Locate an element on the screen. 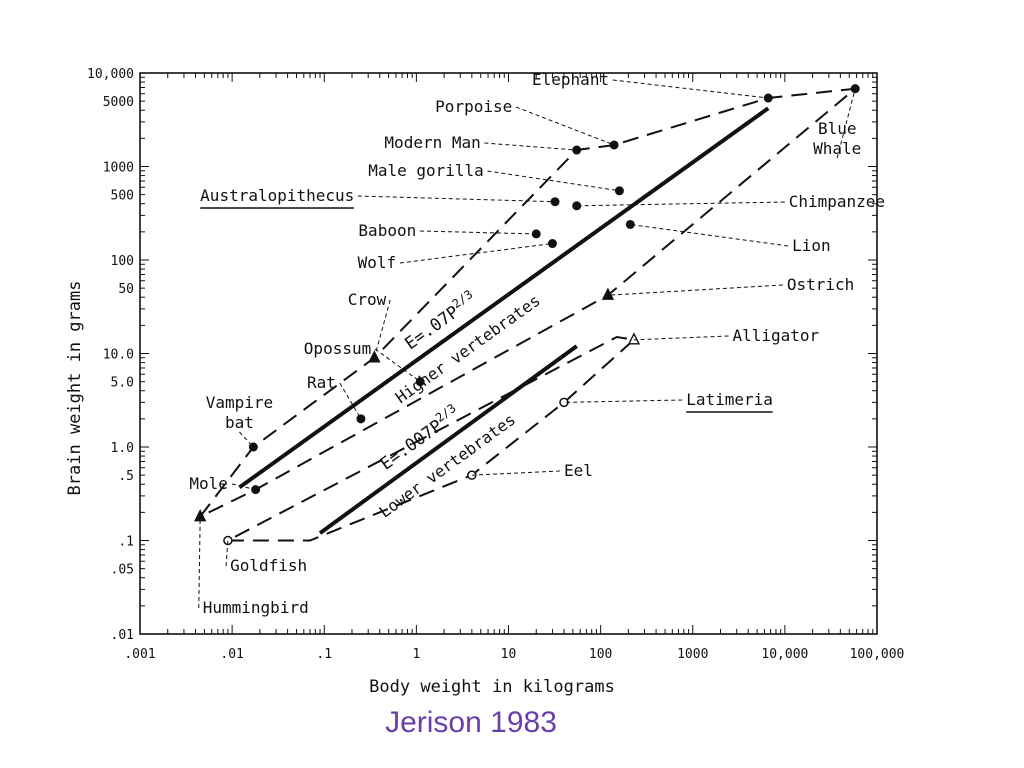  y-tick-label: 100 is located at coordinates (122, 261).